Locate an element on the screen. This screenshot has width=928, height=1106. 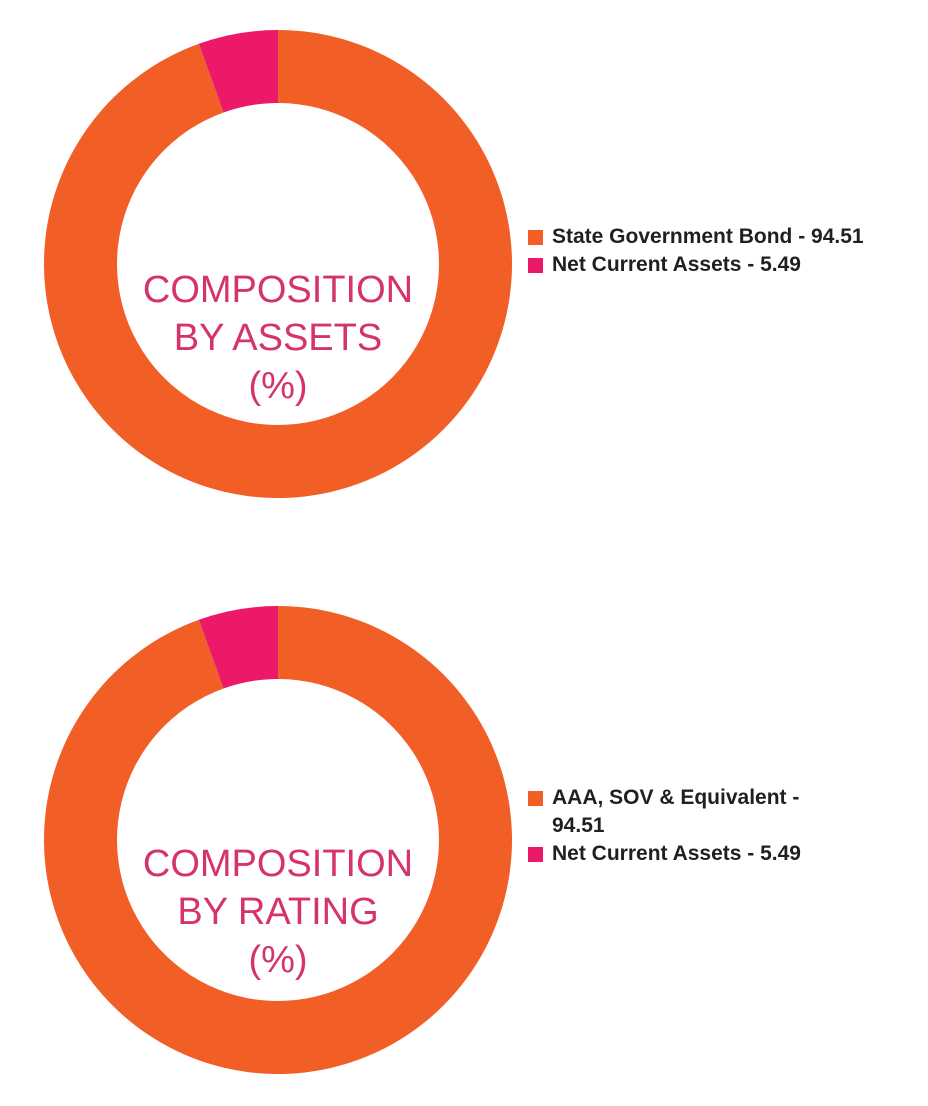
legend-label: AAA, SOV & Equivalent - 94.51 is located at coordinates (676, 811).